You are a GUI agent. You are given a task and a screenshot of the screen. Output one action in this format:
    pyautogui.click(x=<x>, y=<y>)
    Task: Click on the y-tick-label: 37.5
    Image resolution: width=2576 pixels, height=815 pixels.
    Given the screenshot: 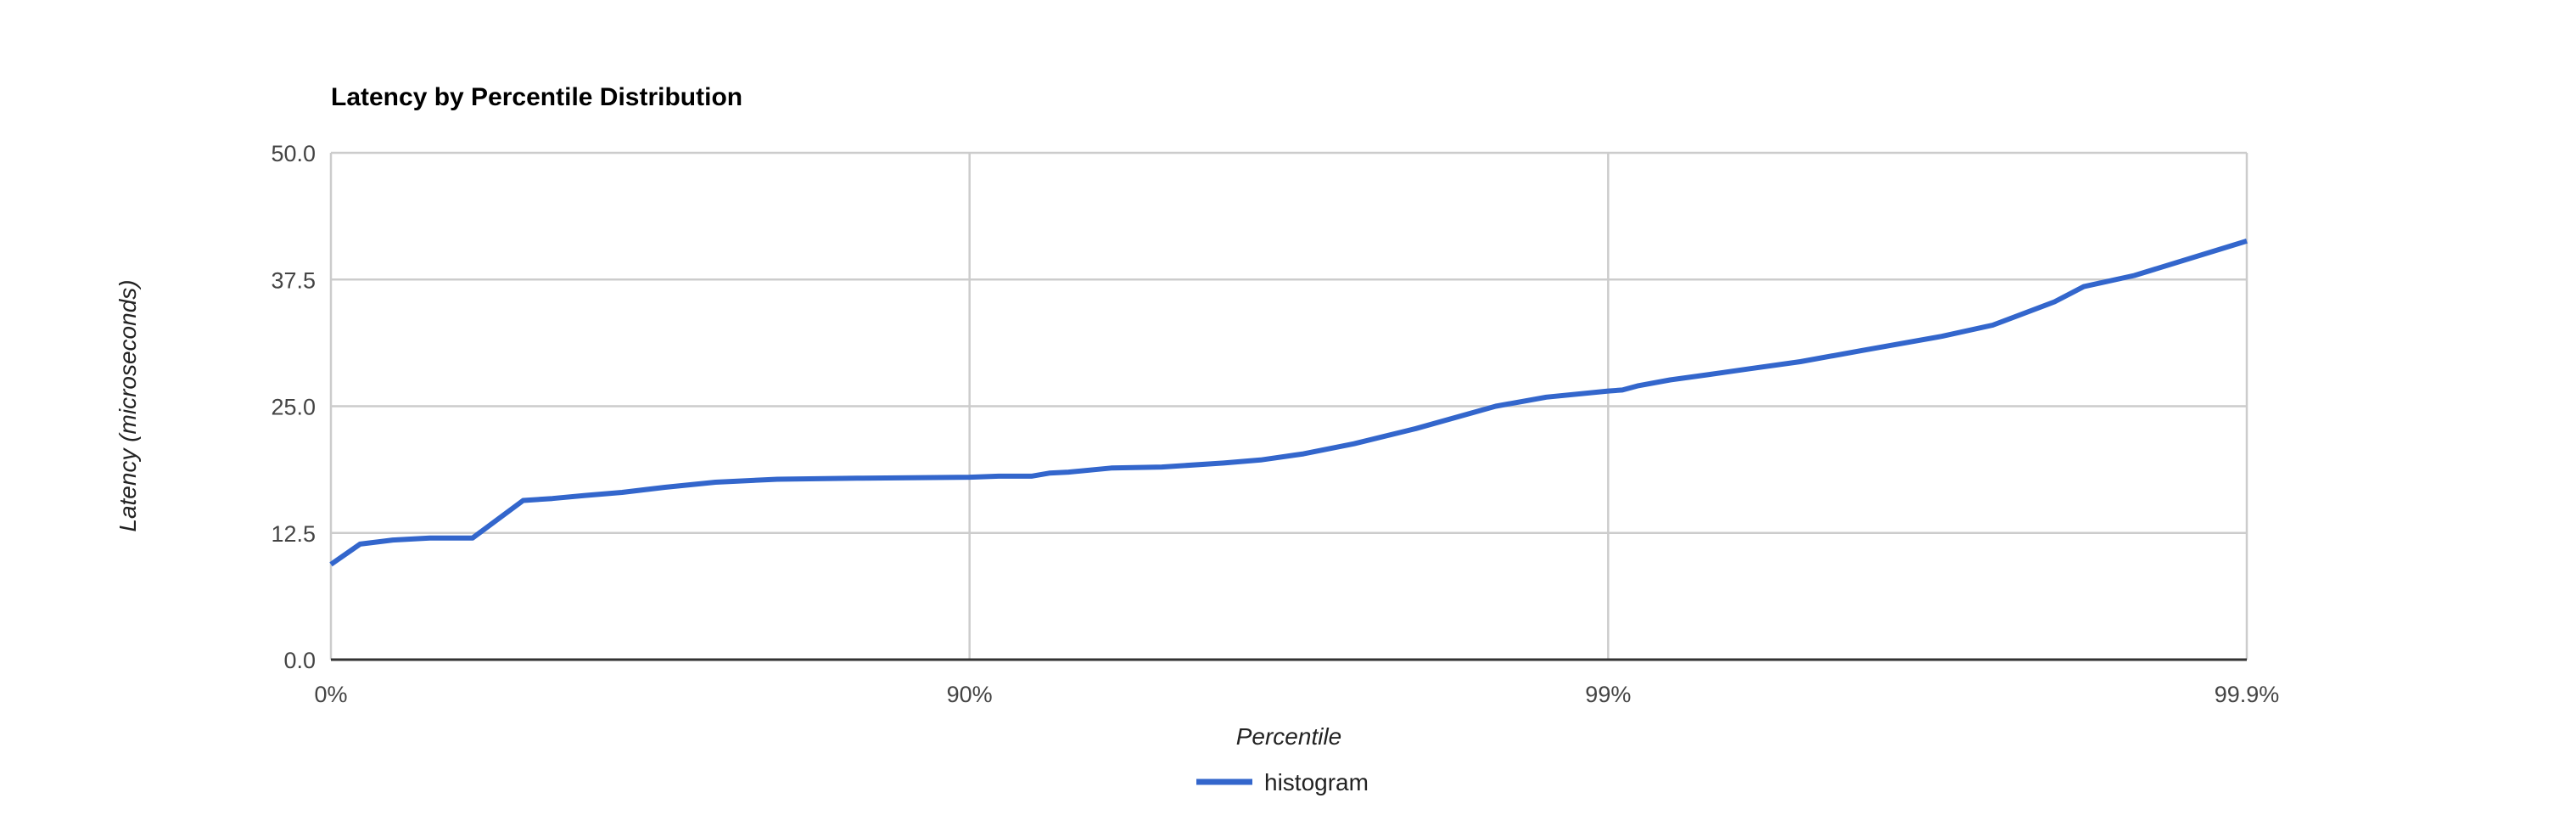 What is the action you would take?
    pyautogui.click(x=293, y=280)
    